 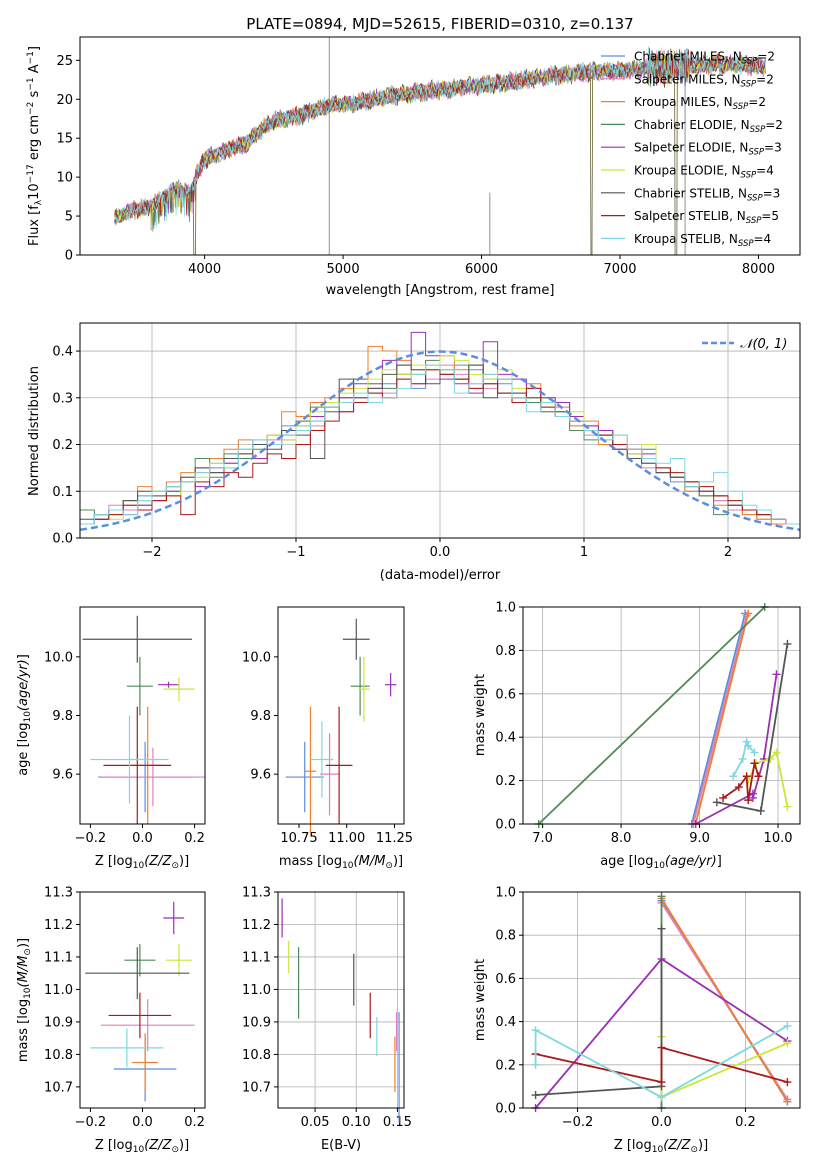 I want to click on y-tick-label: 15, so click(x=64, y=139).